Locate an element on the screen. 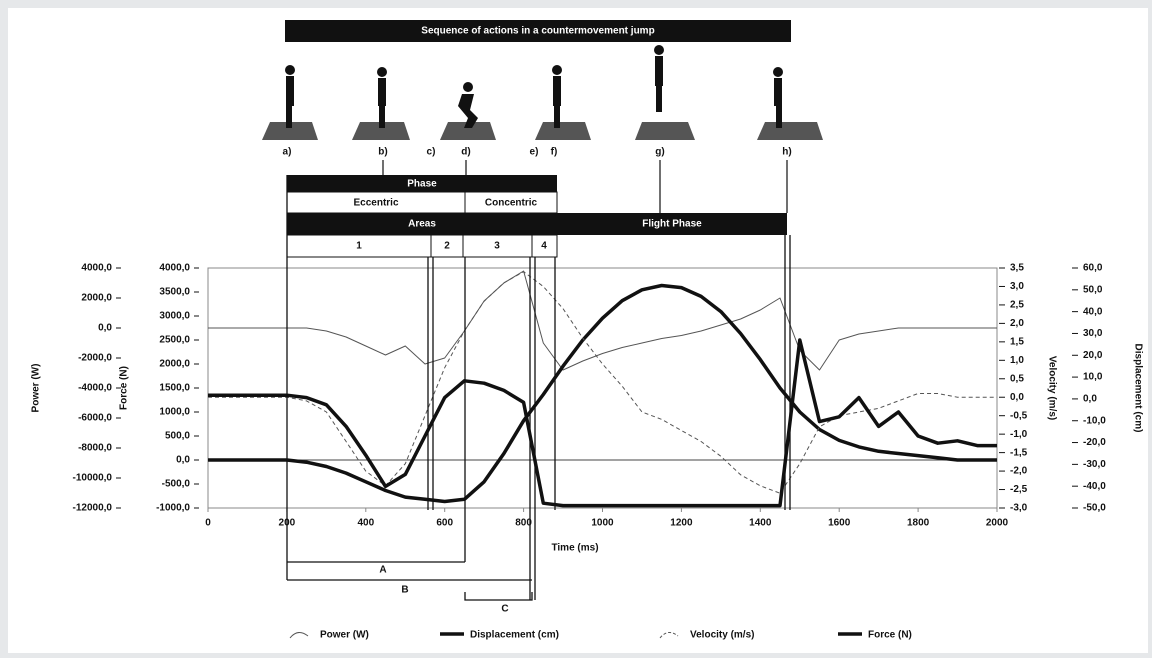 Image resolution: width=1152 pixels, height=658 pixels. y4-tick-label: 60,0 is located at coordinates (1093, 268).